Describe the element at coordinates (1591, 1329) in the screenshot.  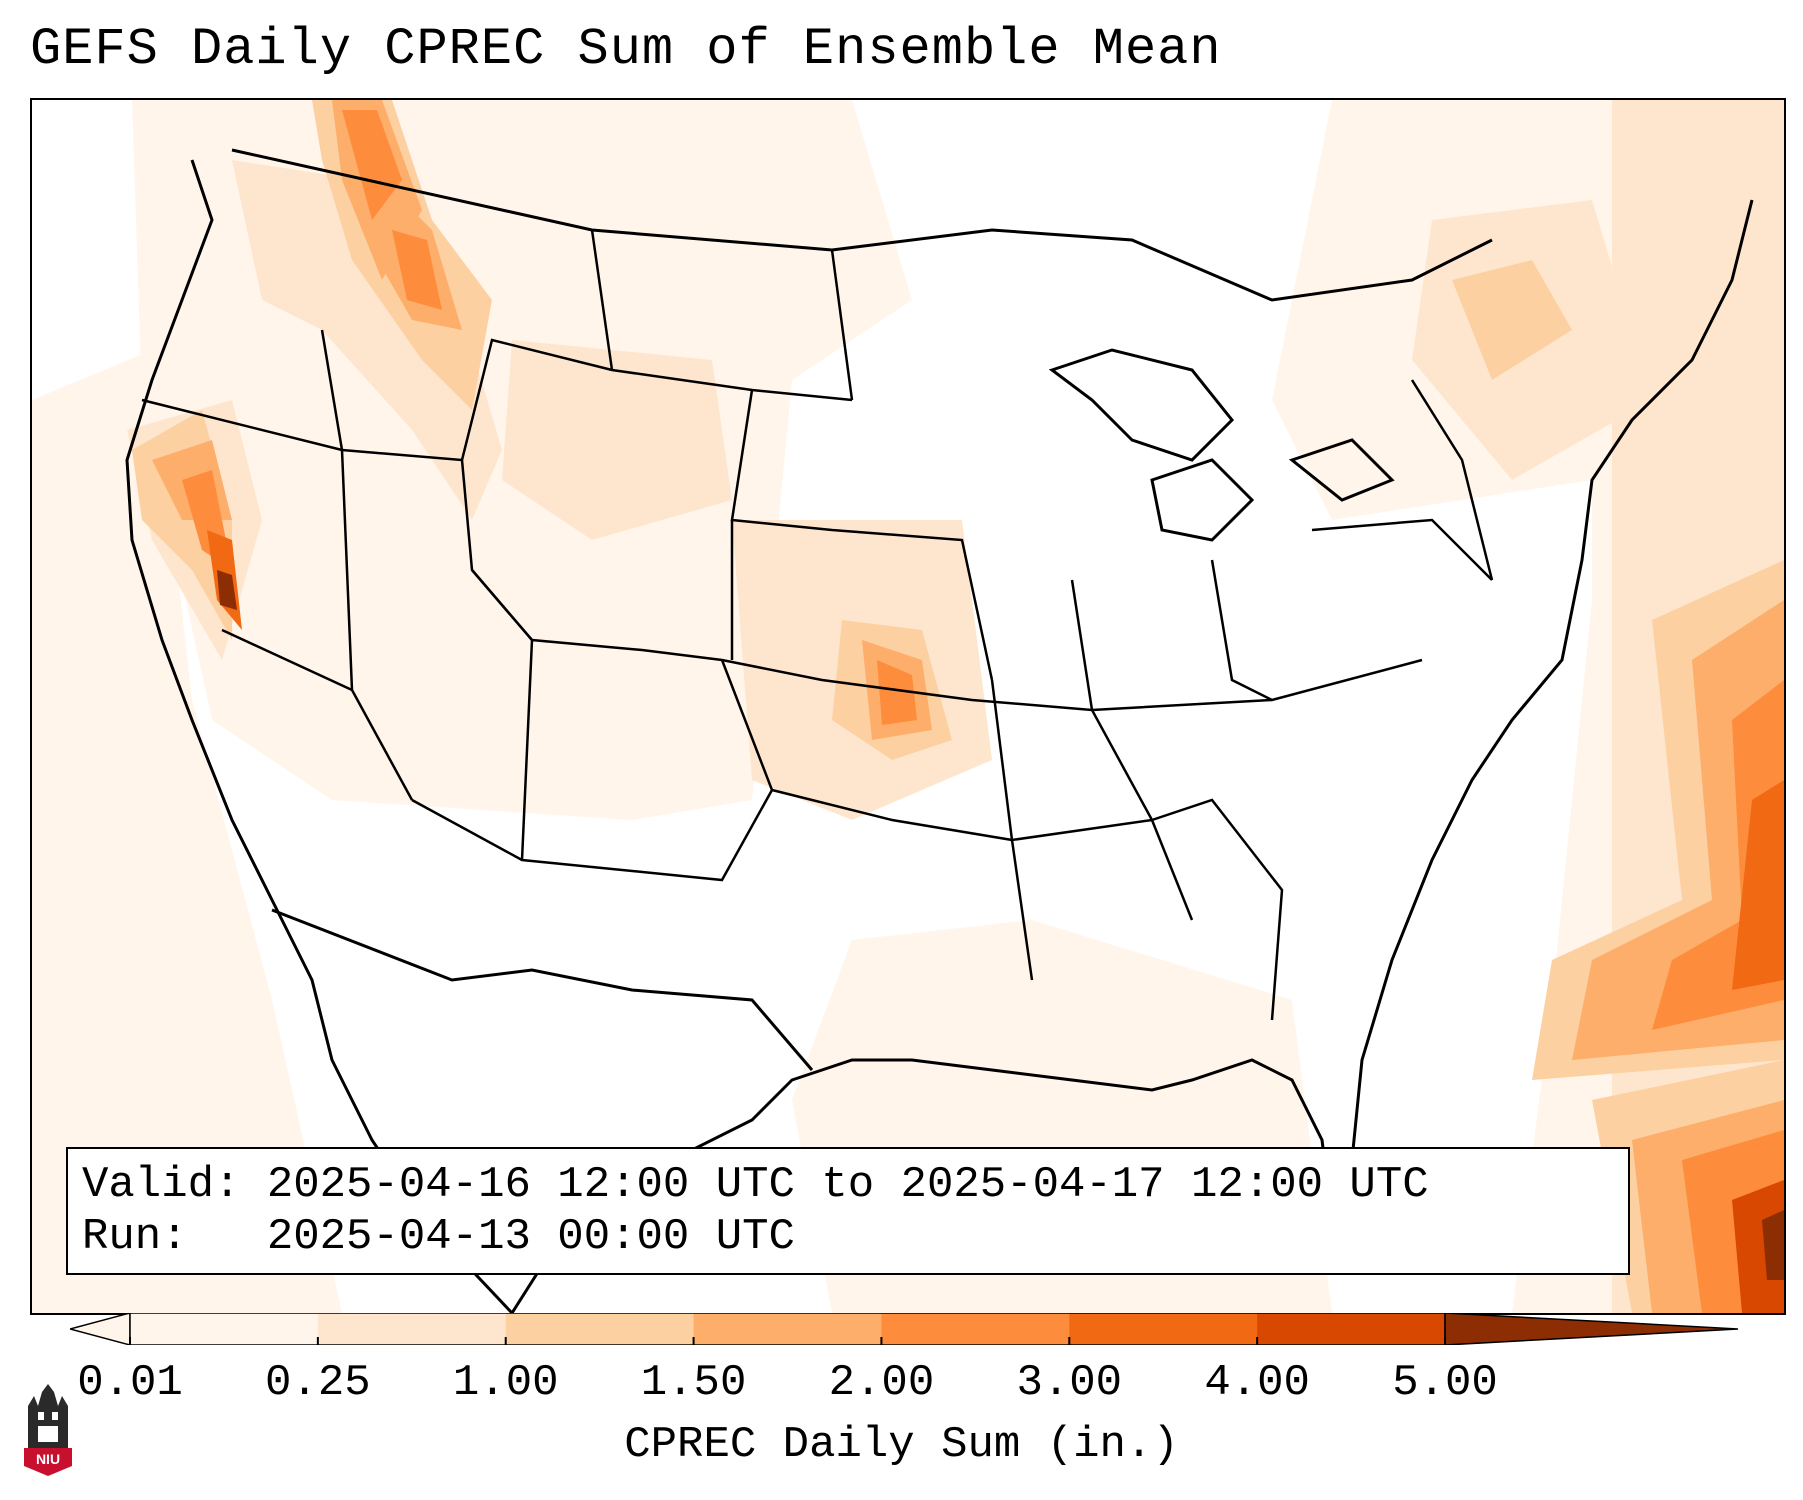
I see `colorbar-extend-max` at that location.